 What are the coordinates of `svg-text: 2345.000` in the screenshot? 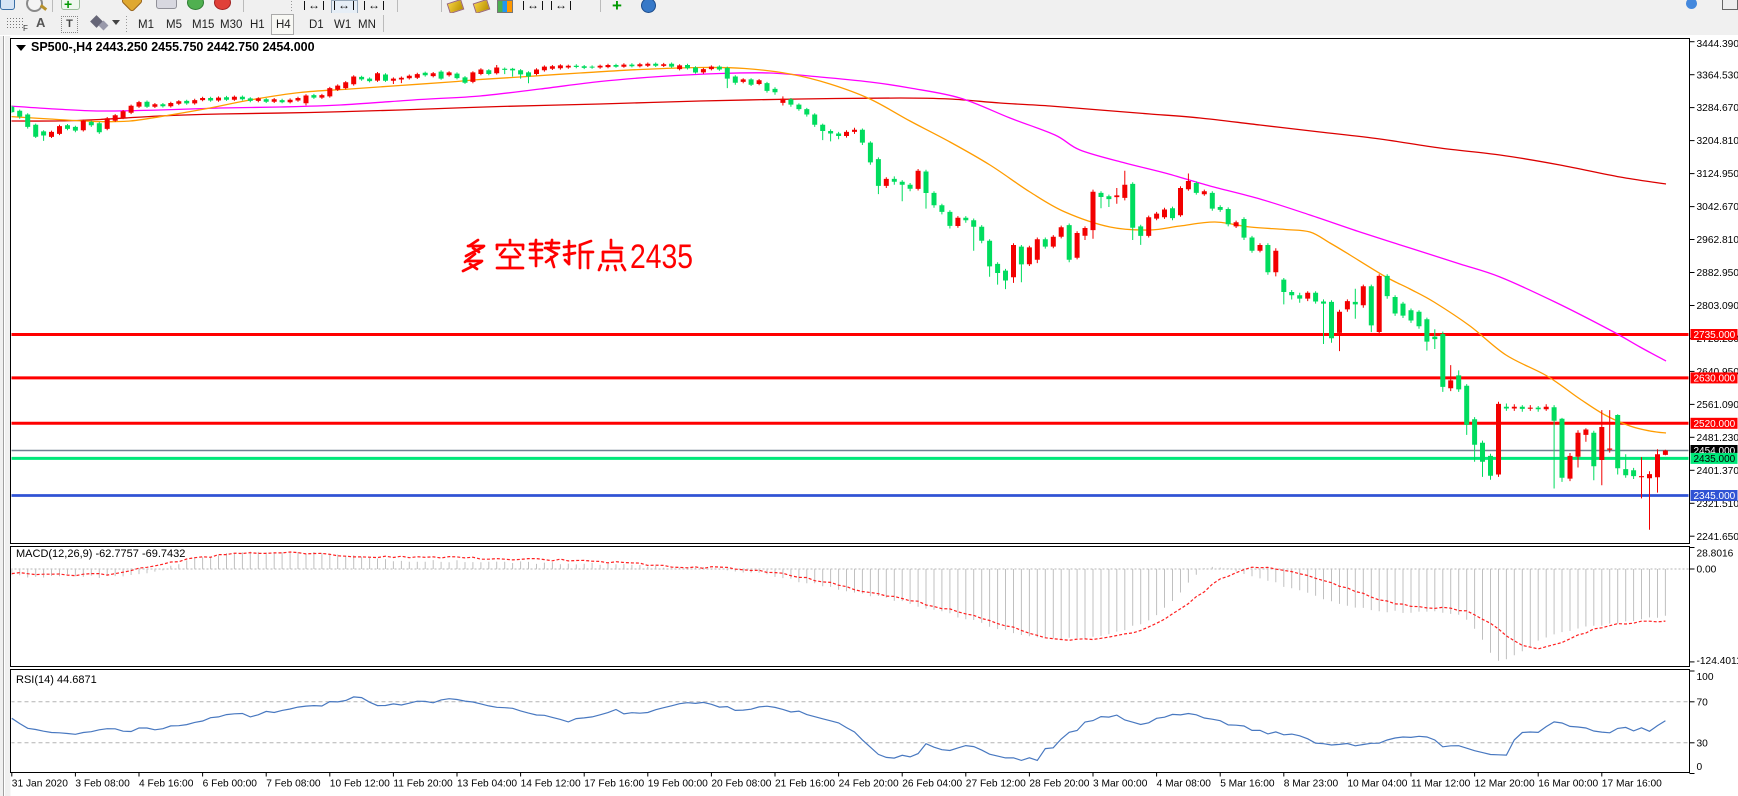 It's located at (1715, 496).